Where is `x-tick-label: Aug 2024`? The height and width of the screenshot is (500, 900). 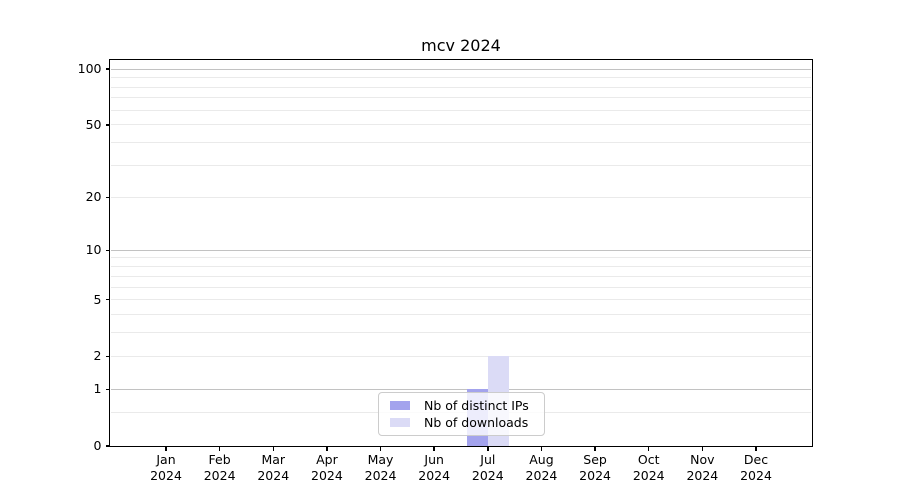
x-tick-label: Aug 2024 is located at coordinates (541, 467).